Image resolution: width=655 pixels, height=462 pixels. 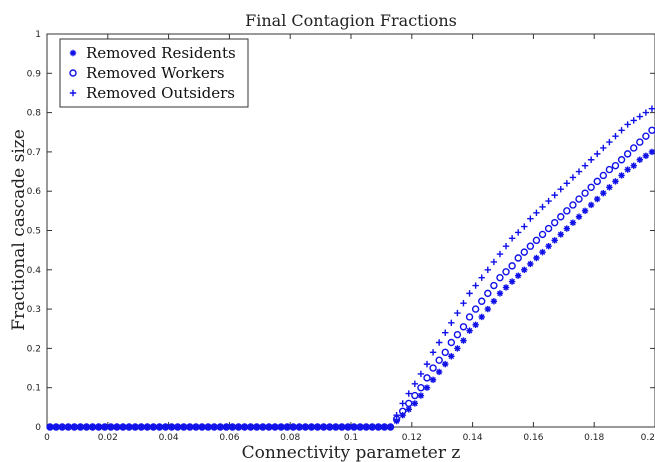 What do you see at coordinates (160, 93) in the screenshot?
I see `legend-label: Removed Outsiders` at bounding box center [160, 93].